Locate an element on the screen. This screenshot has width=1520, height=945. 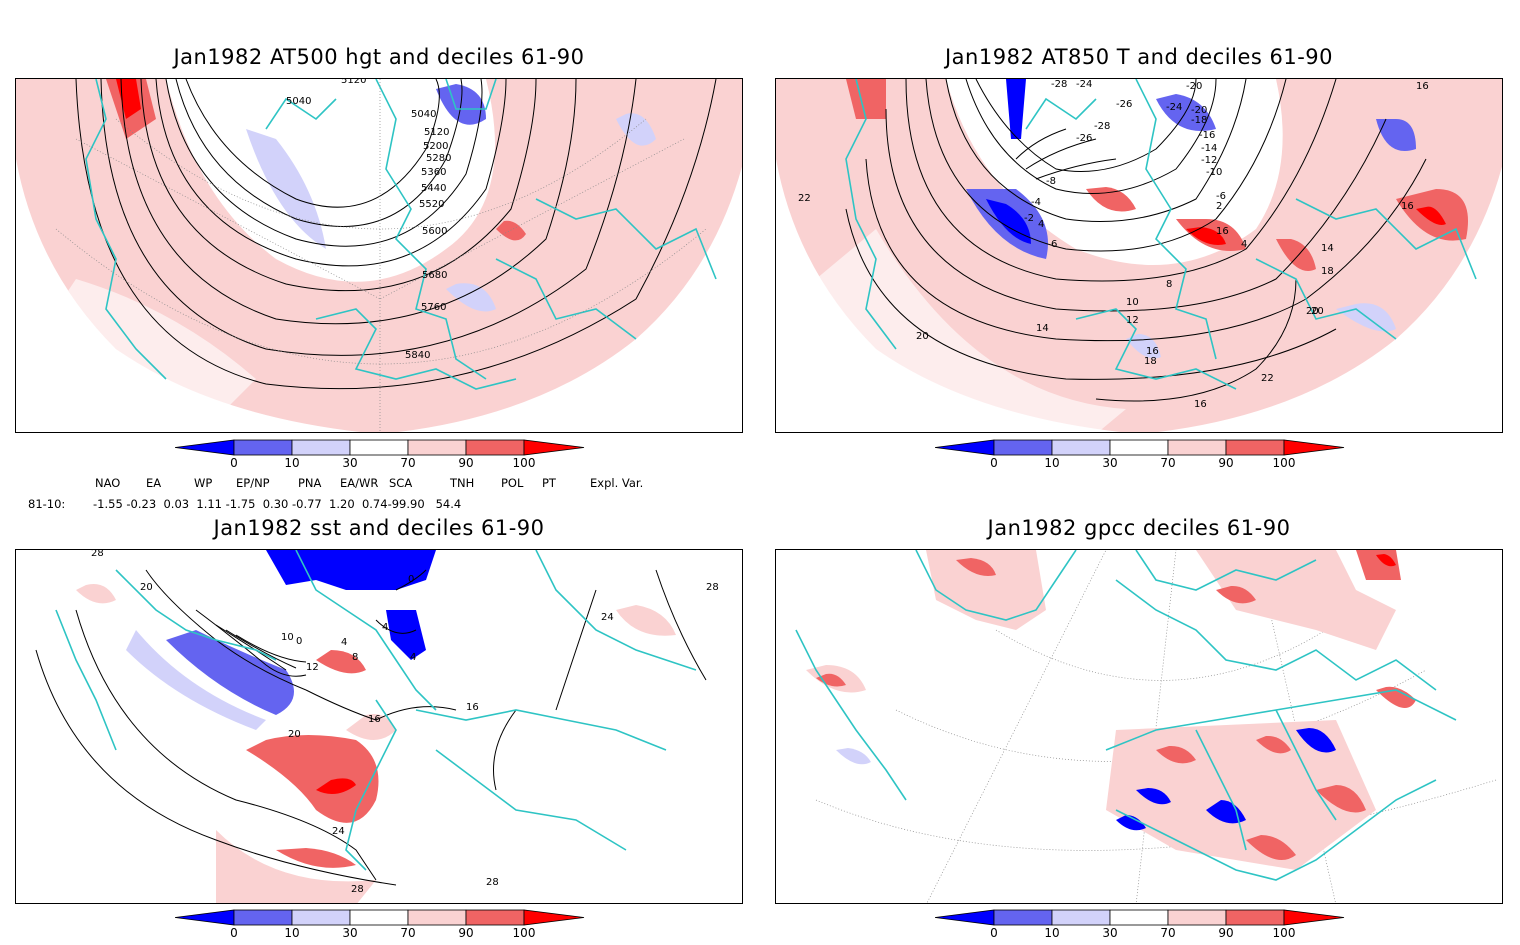
index-header: EA/WR is located at coordinates (359, 483).